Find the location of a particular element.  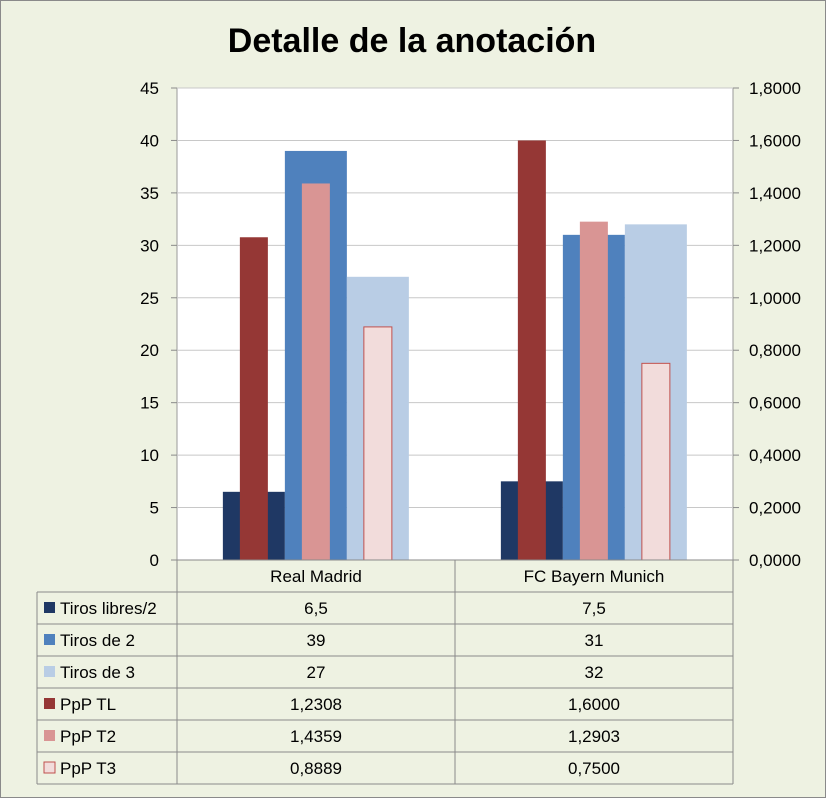

data-value: 6,5 is located at coordinates (316, 608).